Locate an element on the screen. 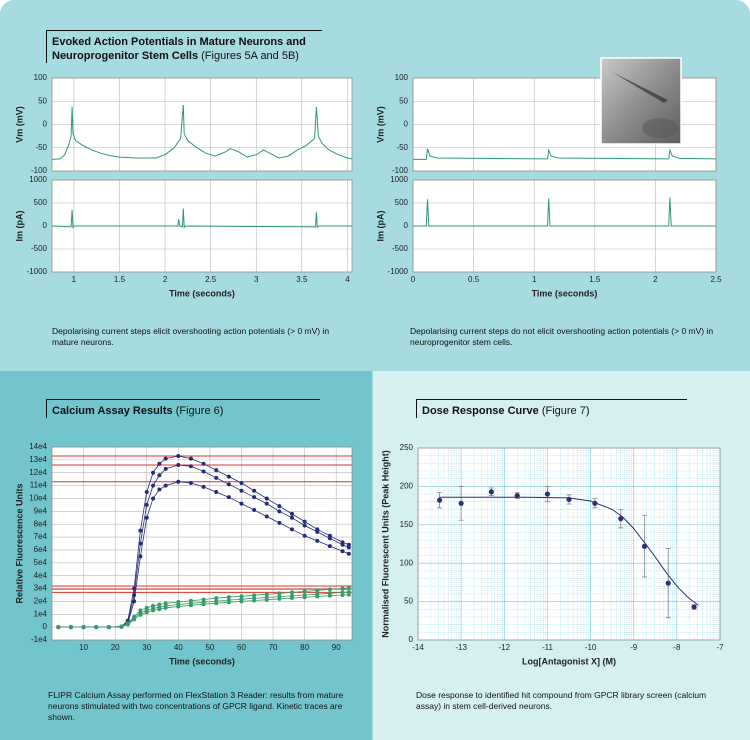  y-tick-label: 7e4 is located at coordinates (41, 536).